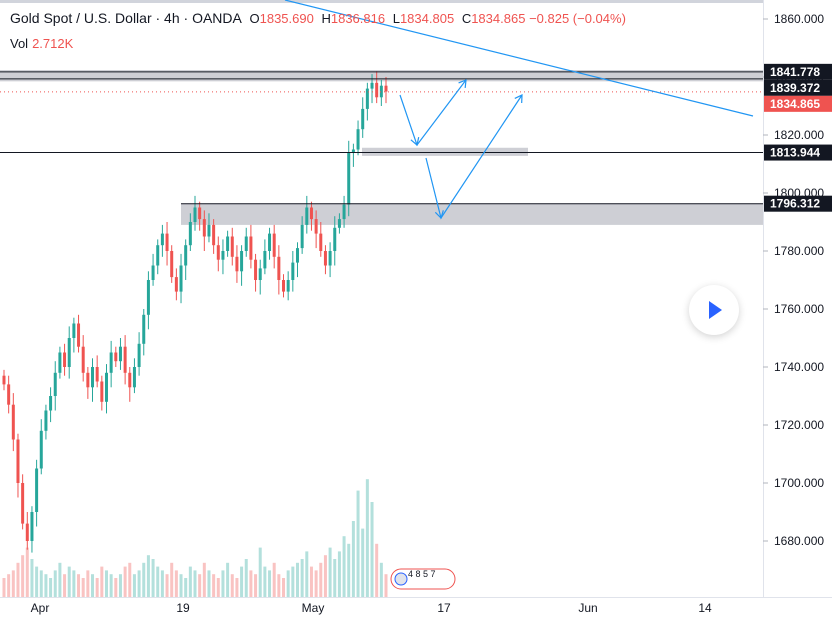 The width and height of the screenshot is (832, 627). What do you see at coordinates (381, 76) in the screenshot?
I see `zone-rect` at bounding box center [381, 76].